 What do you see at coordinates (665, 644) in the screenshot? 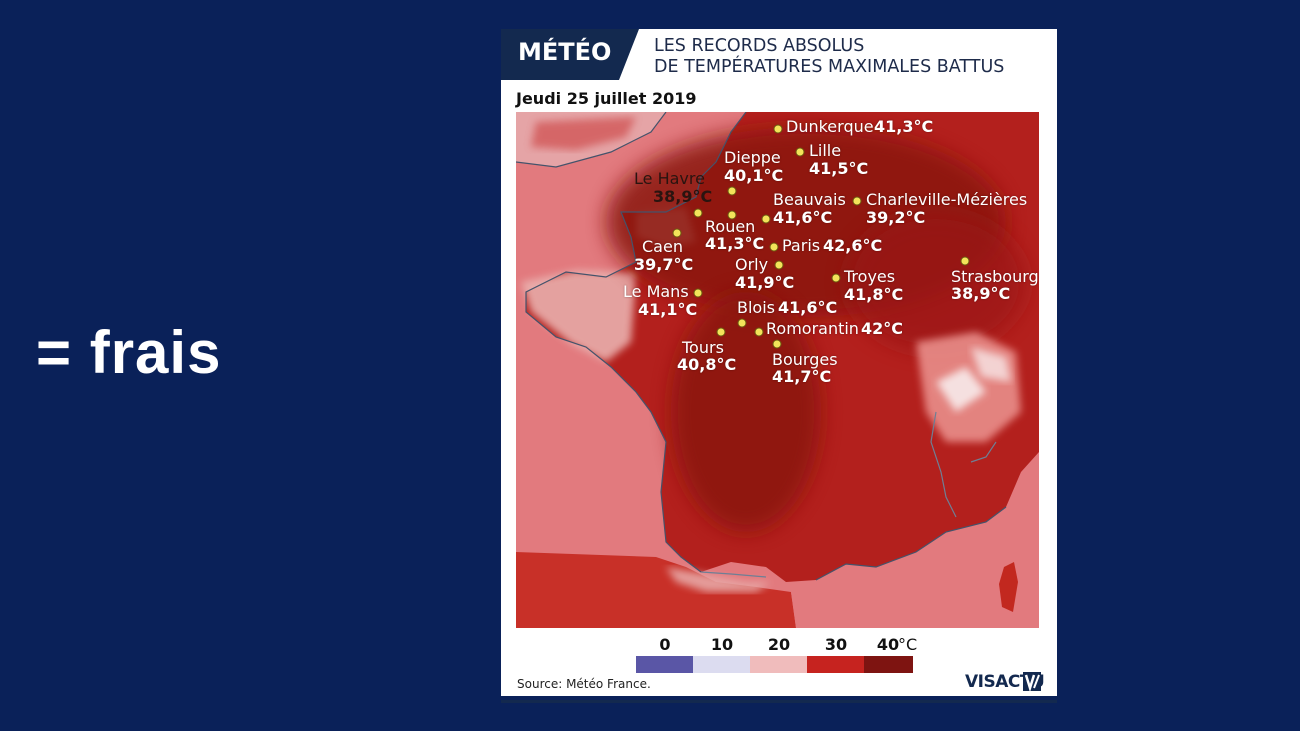
I see `legend-tick-0: 0` at bounding box center [665, 644].